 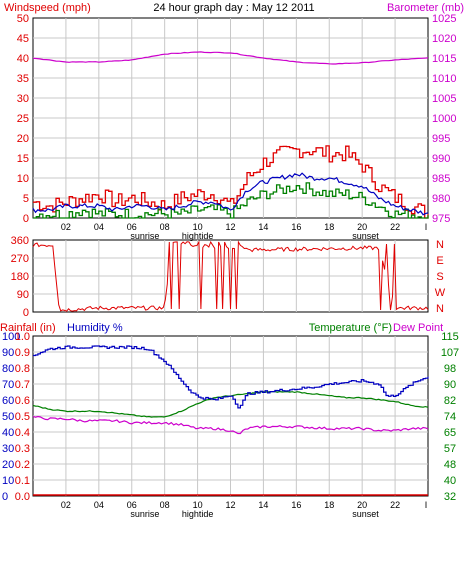 What do you see at coordinates (47, 8) in the screenshot?
I see `windspeed-axis-title: Windspeed (mph)` at bounding box center [47, 8].